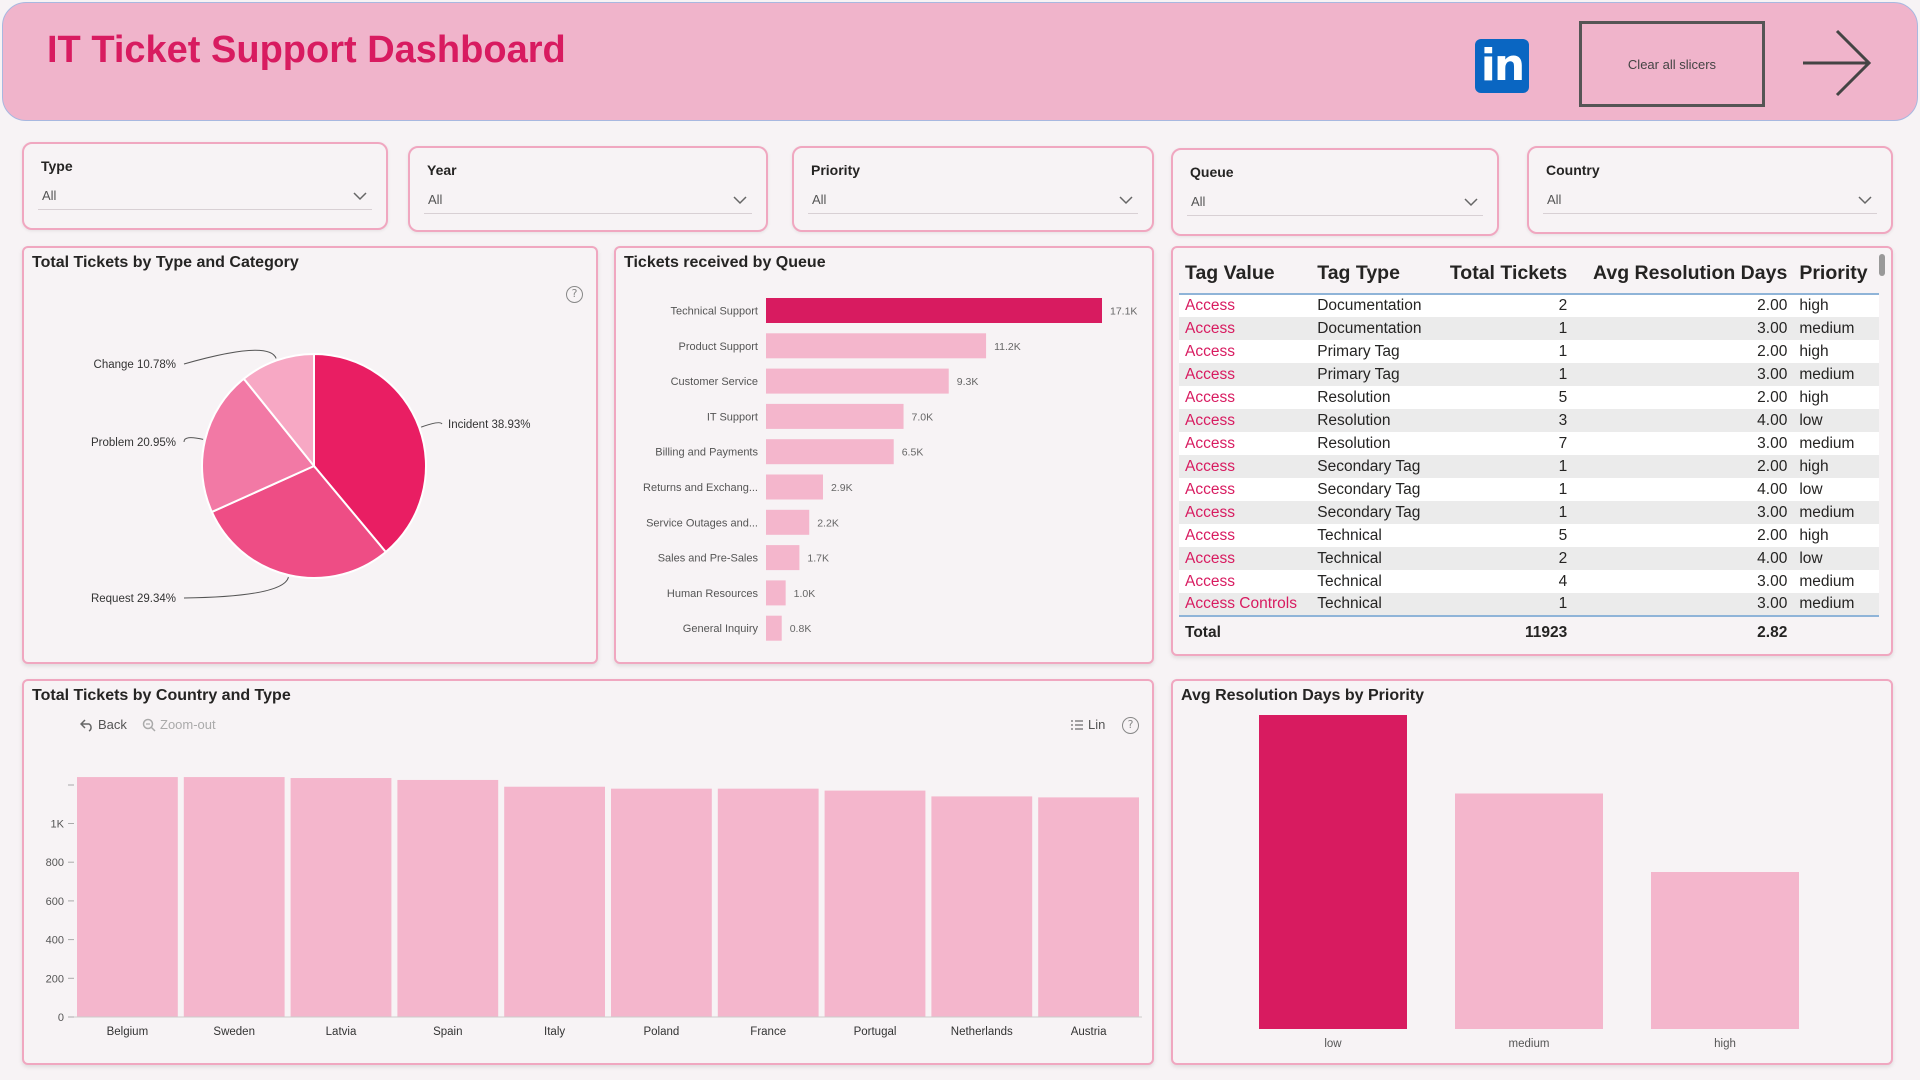 The height and width of the screenshot is (1080, 1920). What do you see at coordinates (1683, 274) in the screenshot?
I see `col-header-avg-resolution-days: Avg Resolution Days` at bounding box center [1683, 274].